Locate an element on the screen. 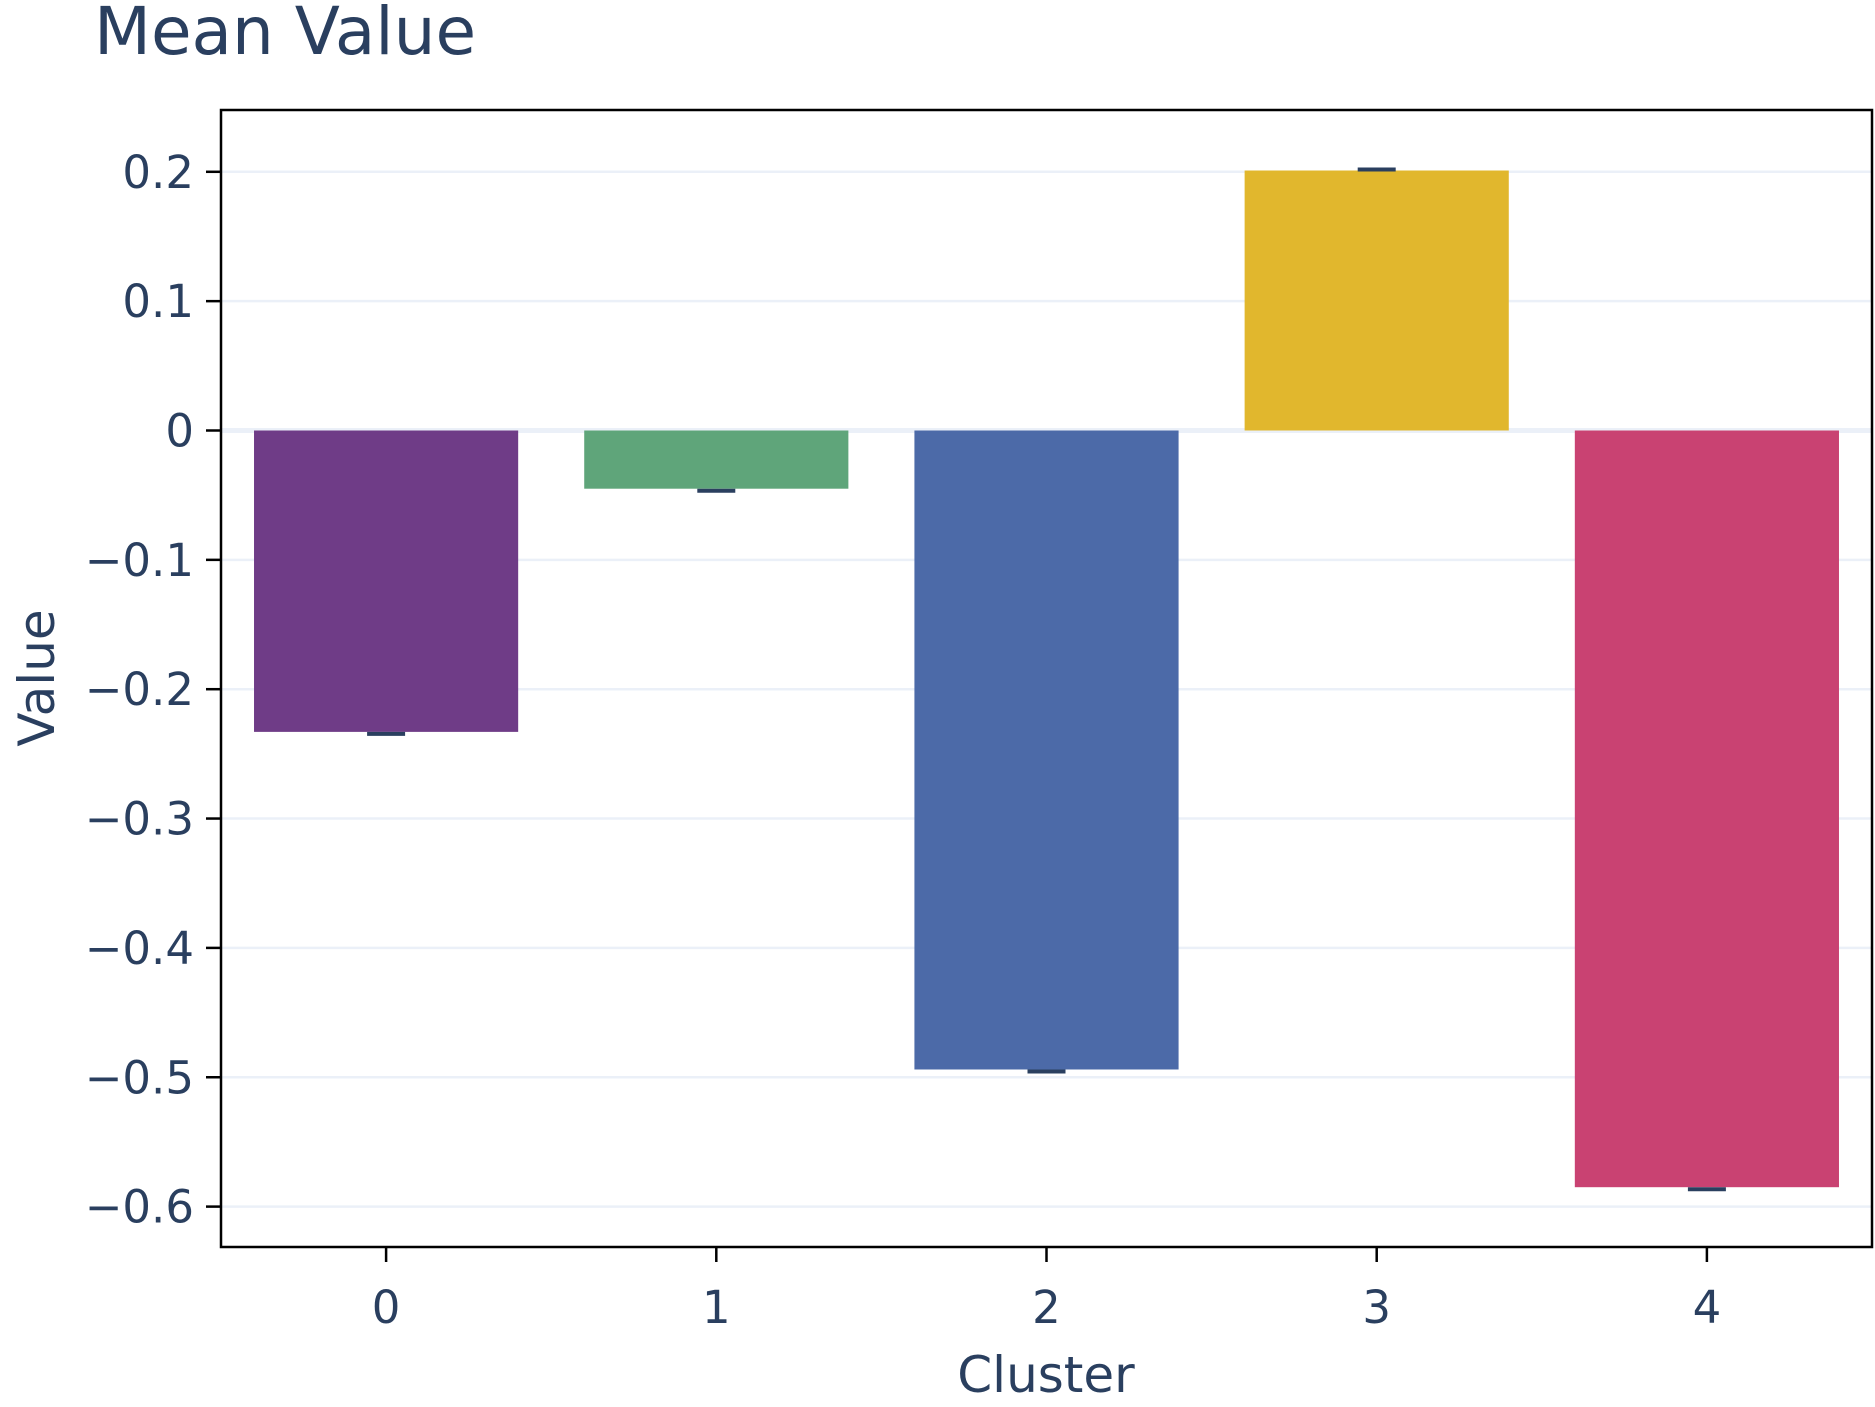 This screenshot has width=1875, height=1407. y-tick-label: −0.3 is located at coordinates (139, 819).